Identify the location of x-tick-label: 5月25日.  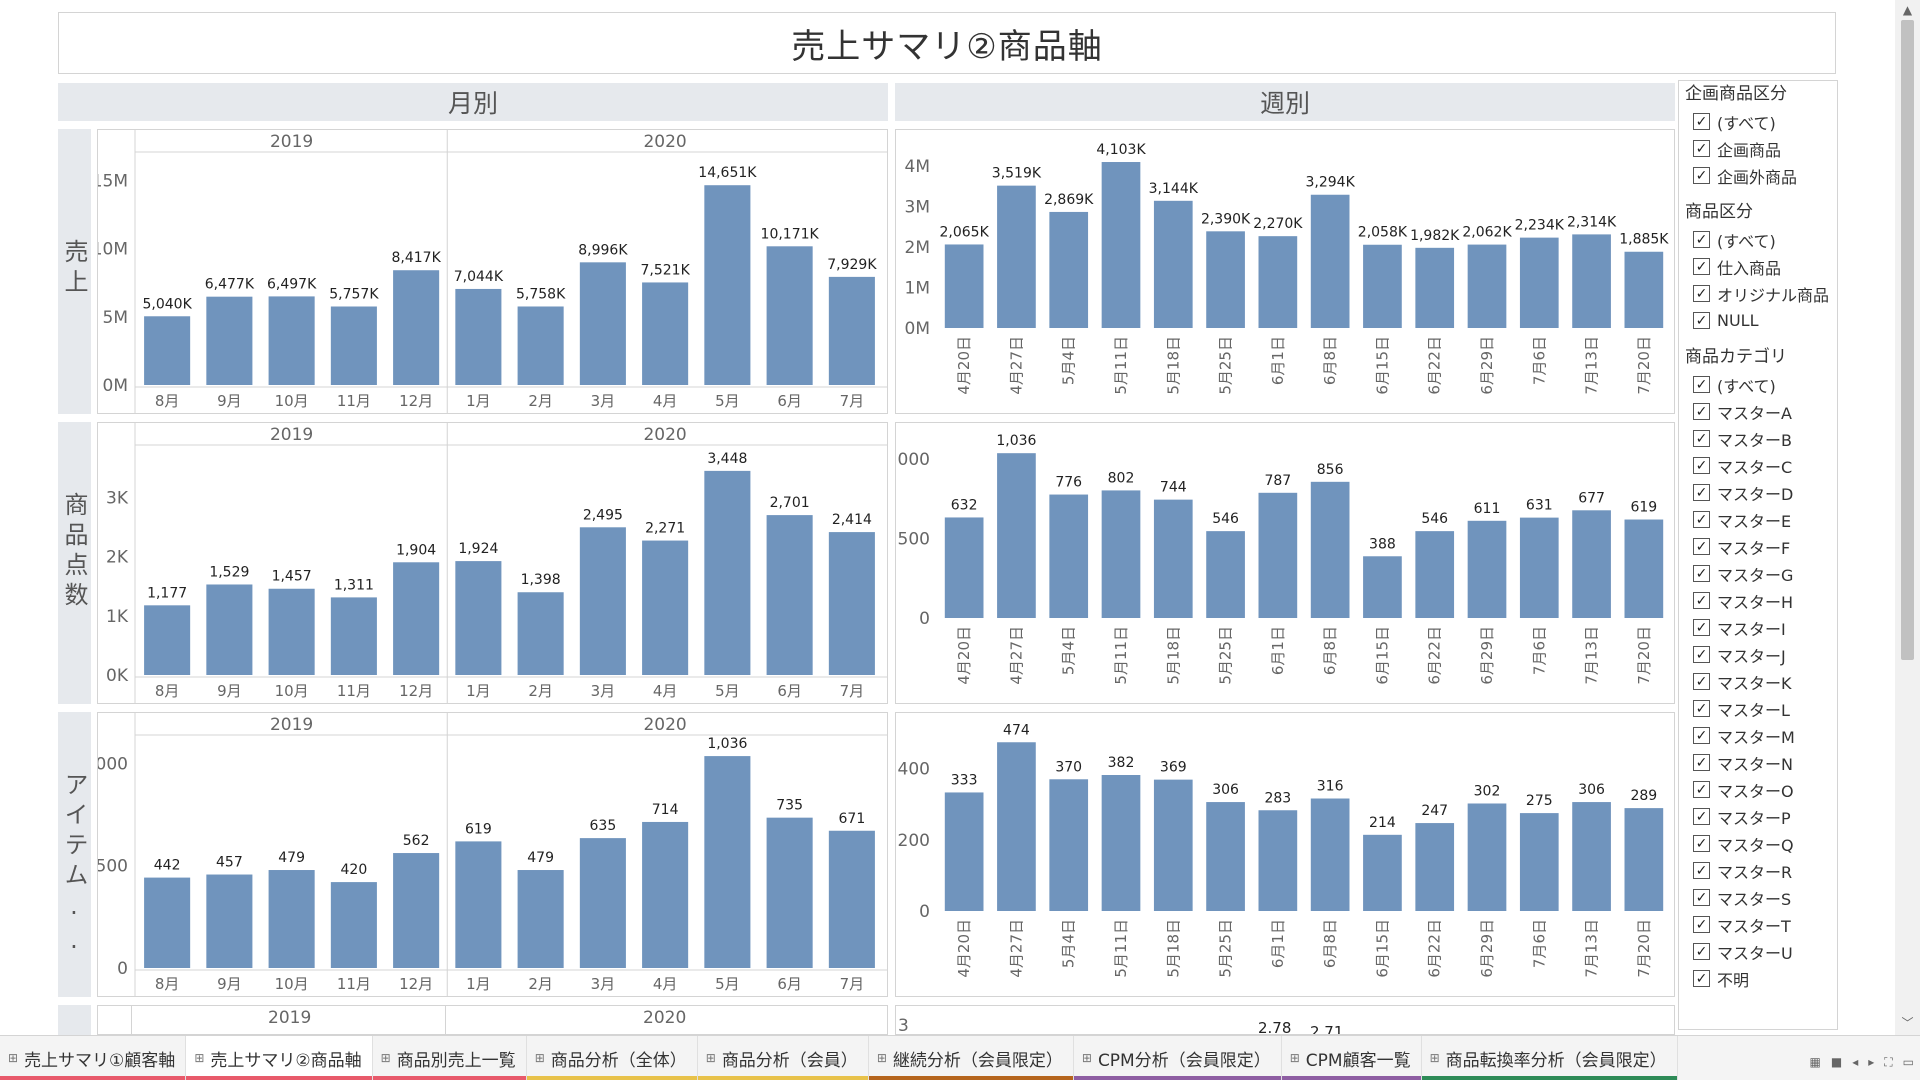
(1226, 948).